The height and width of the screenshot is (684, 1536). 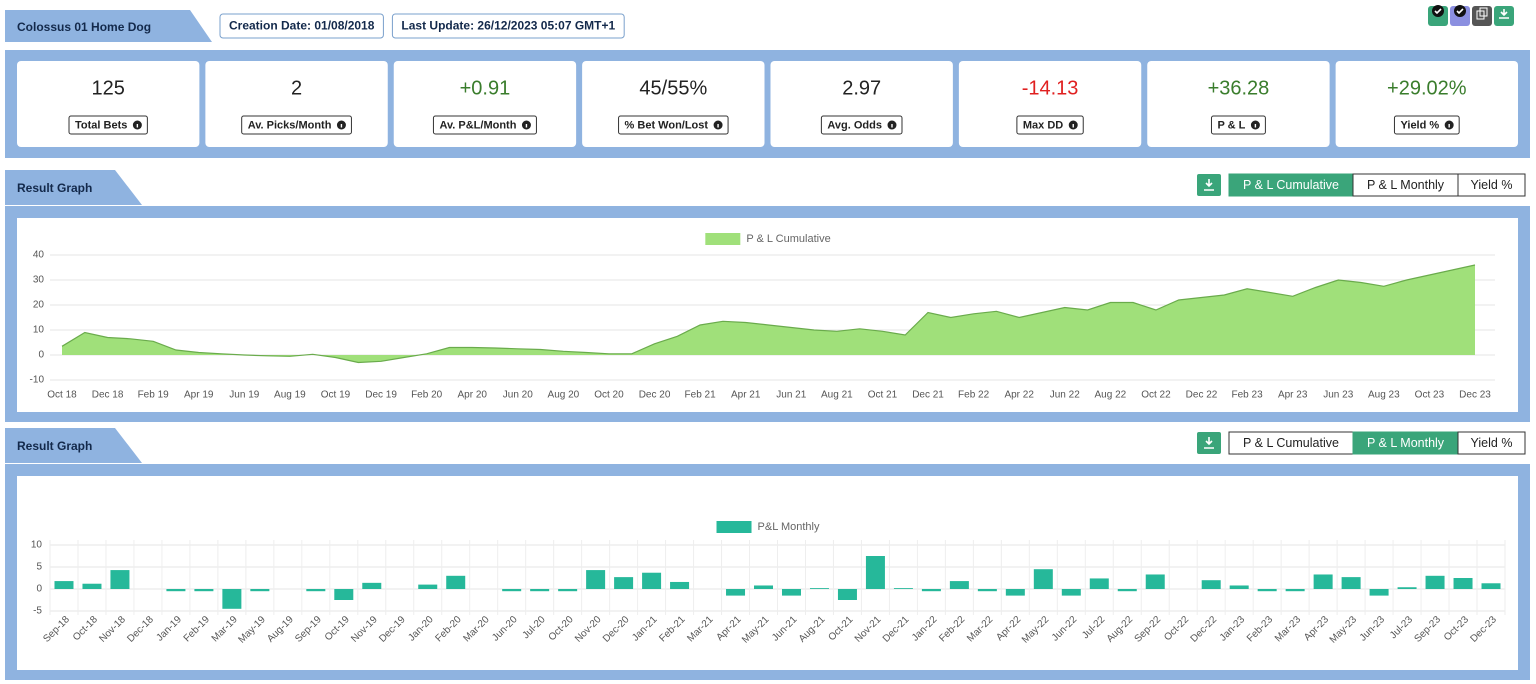 I want to click on badge-text: Last Update: 26/12/2023 05:07 GMT+1, so click(x=508, y=26).